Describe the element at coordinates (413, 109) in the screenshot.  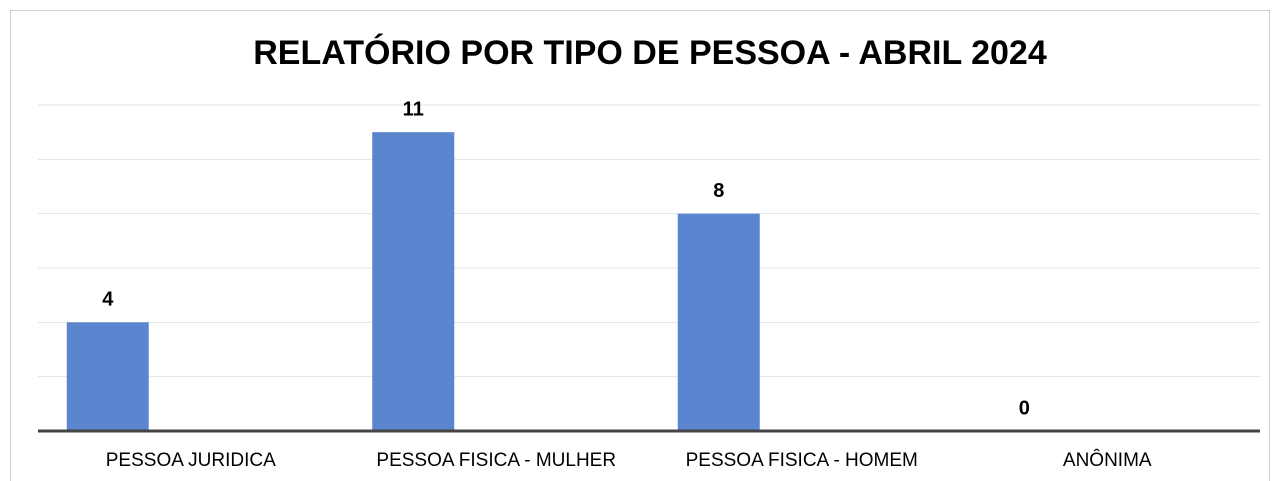
I see `data-label: 11` at that location.